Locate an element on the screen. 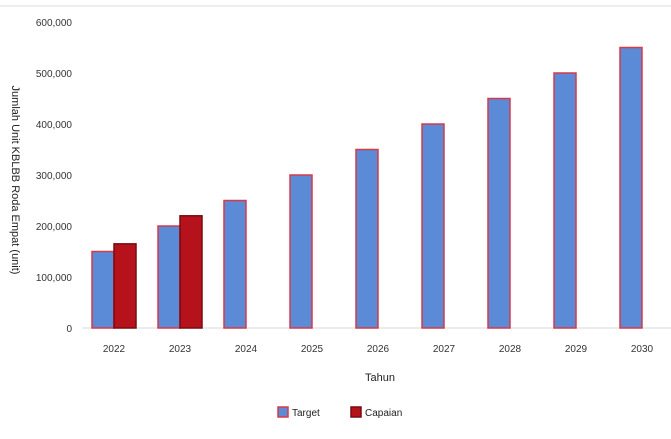  bar-target-2028 is located at coordinates (499, 213).